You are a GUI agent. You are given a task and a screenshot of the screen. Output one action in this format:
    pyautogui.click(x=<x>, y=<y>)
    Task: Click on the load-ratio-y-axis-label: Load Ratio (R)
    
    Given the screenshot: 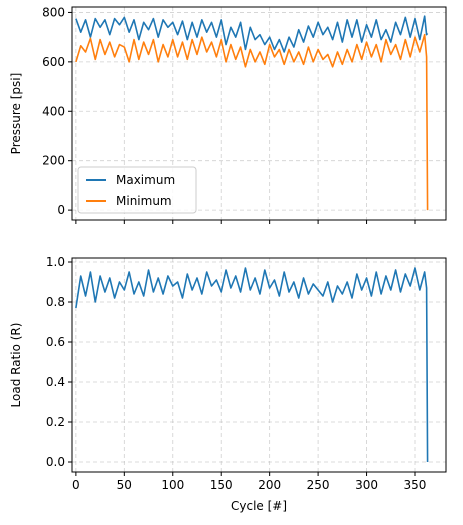 What is the action you would take?
    pyautogui.click(x=16, y=365)
    